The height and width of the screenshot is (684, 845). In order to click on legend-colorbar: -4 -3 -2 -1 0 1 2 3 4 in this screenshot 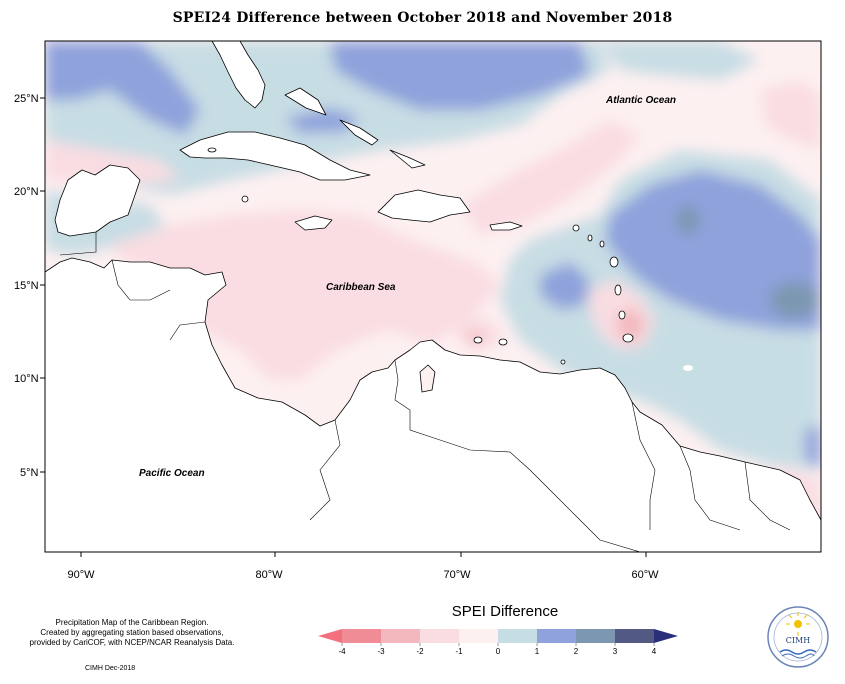, I will do `click(498, 642)`.